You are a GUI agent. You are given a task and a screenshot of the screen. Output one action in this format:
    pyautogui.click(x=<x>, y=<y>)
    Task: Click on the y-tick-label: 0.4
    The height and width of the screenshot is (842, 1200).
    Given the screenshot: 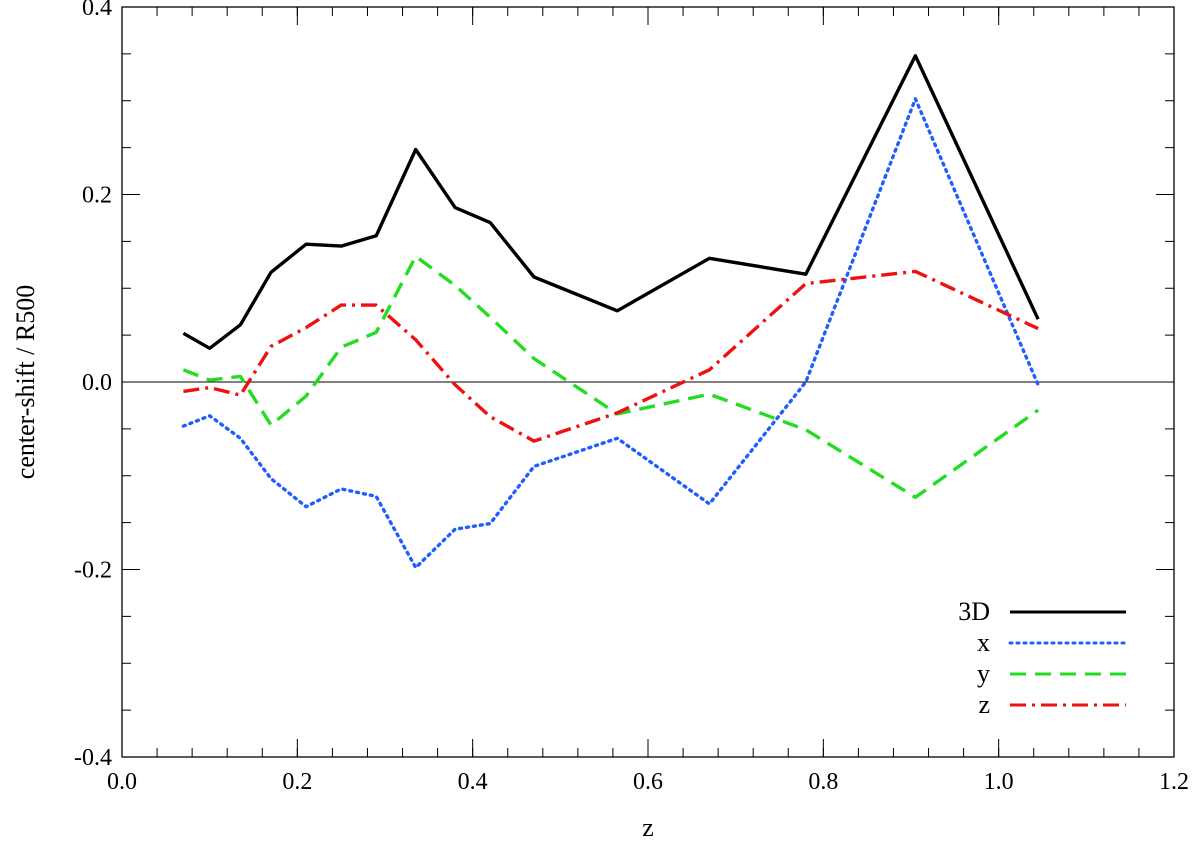 What is the action you would take?
    pyautogui.click(x=97, y=10)
    